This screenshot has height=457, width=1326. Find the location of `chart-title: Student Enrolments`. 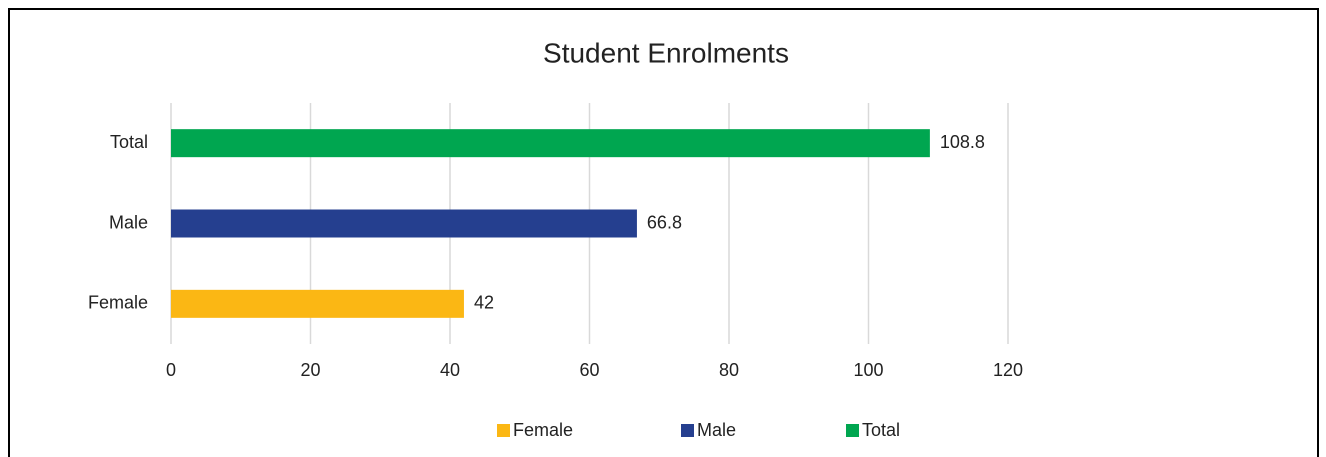

chart-title: Student Enrolments is located at coordinates (666, 52).